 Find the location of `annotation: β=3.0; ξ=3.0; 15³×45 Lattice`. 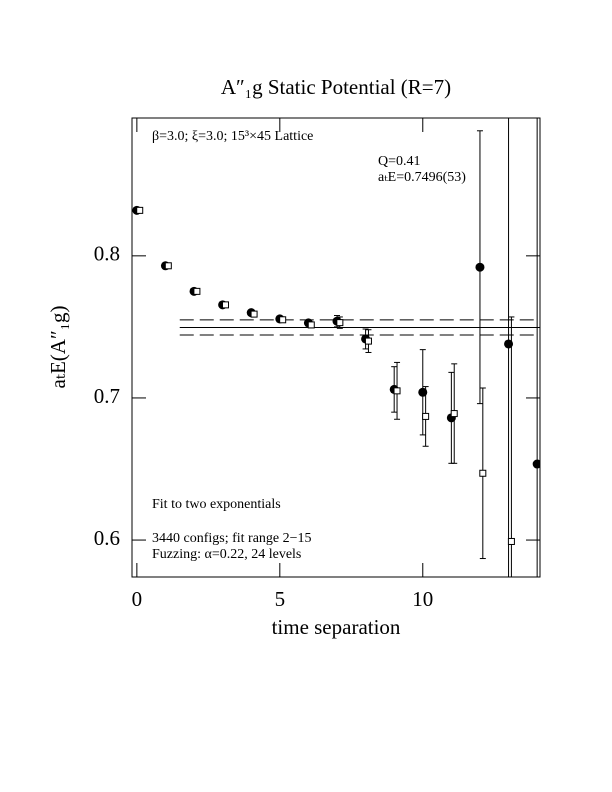

annotation: β=3.0; ξ=3.0; 15³×45 Lattice is located at coordinates (232, 136).